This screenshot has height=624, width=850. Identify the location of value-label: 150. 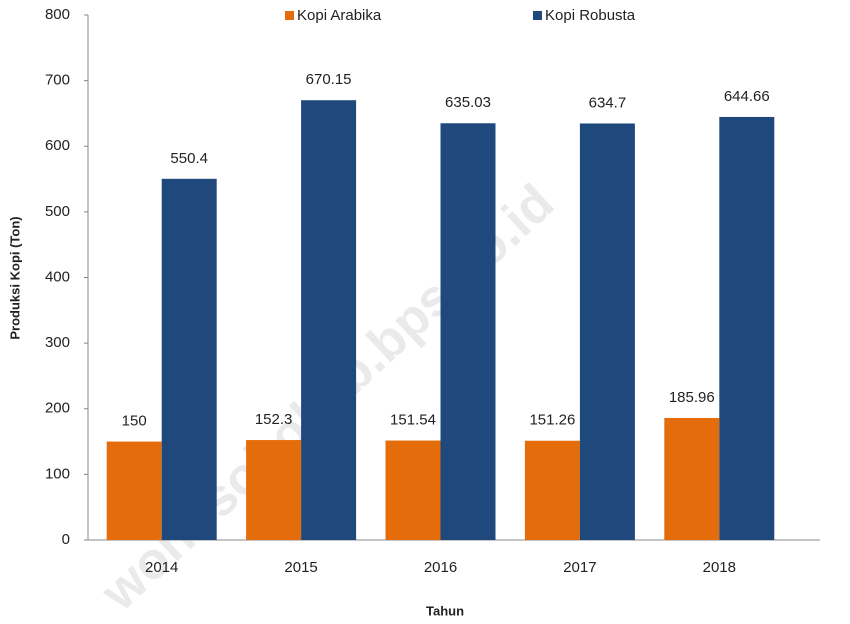
(134, 421).